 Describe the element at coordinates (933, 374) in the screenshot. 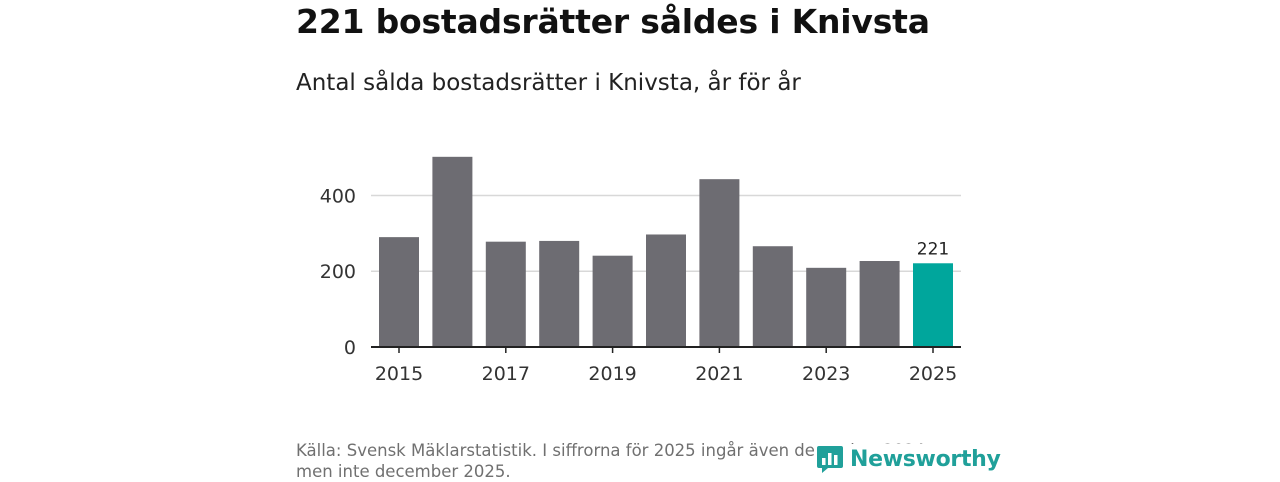

I see `x-tick-label: 2025` at that location.